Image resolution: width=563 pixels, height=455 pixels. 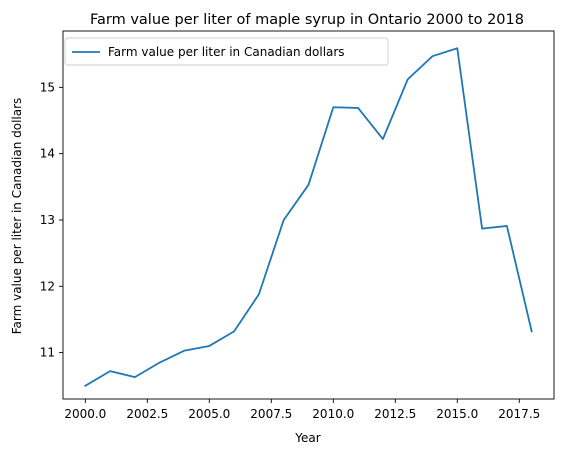 I want to click on x-tick-label: 2010.0, so click(x=333, y=414).